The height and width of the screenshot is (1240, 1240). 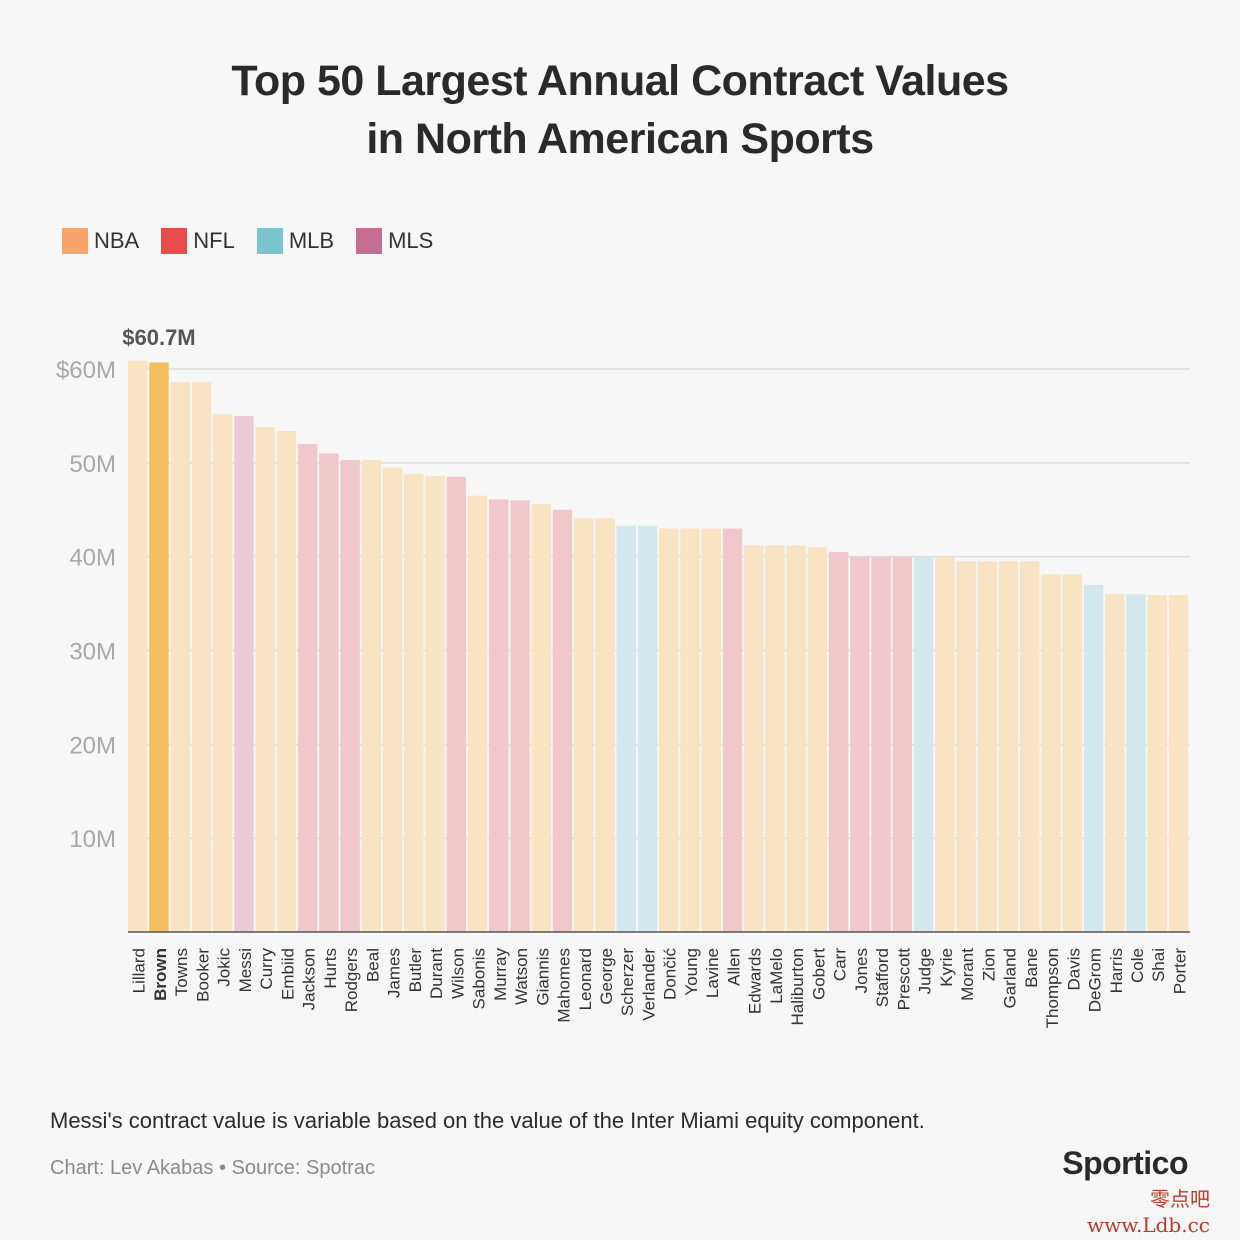 I want to click on x-tick-label: Zion, so click(x=988, y=964).